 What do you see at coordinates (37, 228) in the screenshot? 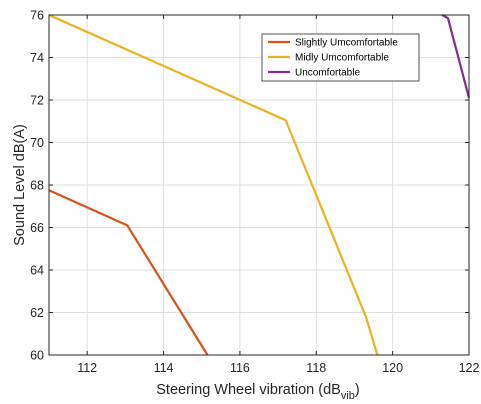
I see `y-tick-label: 66` at bounding box center [37, 228].